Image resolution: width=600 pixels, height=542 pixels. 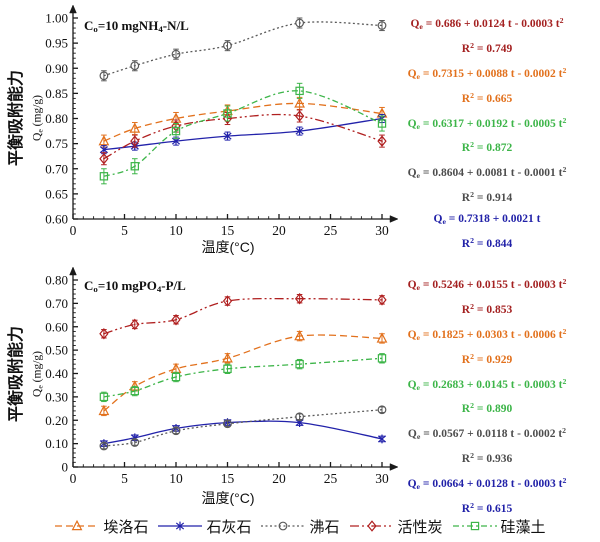 I want to click on series-activated-carbon, so click(x=243, y=137).